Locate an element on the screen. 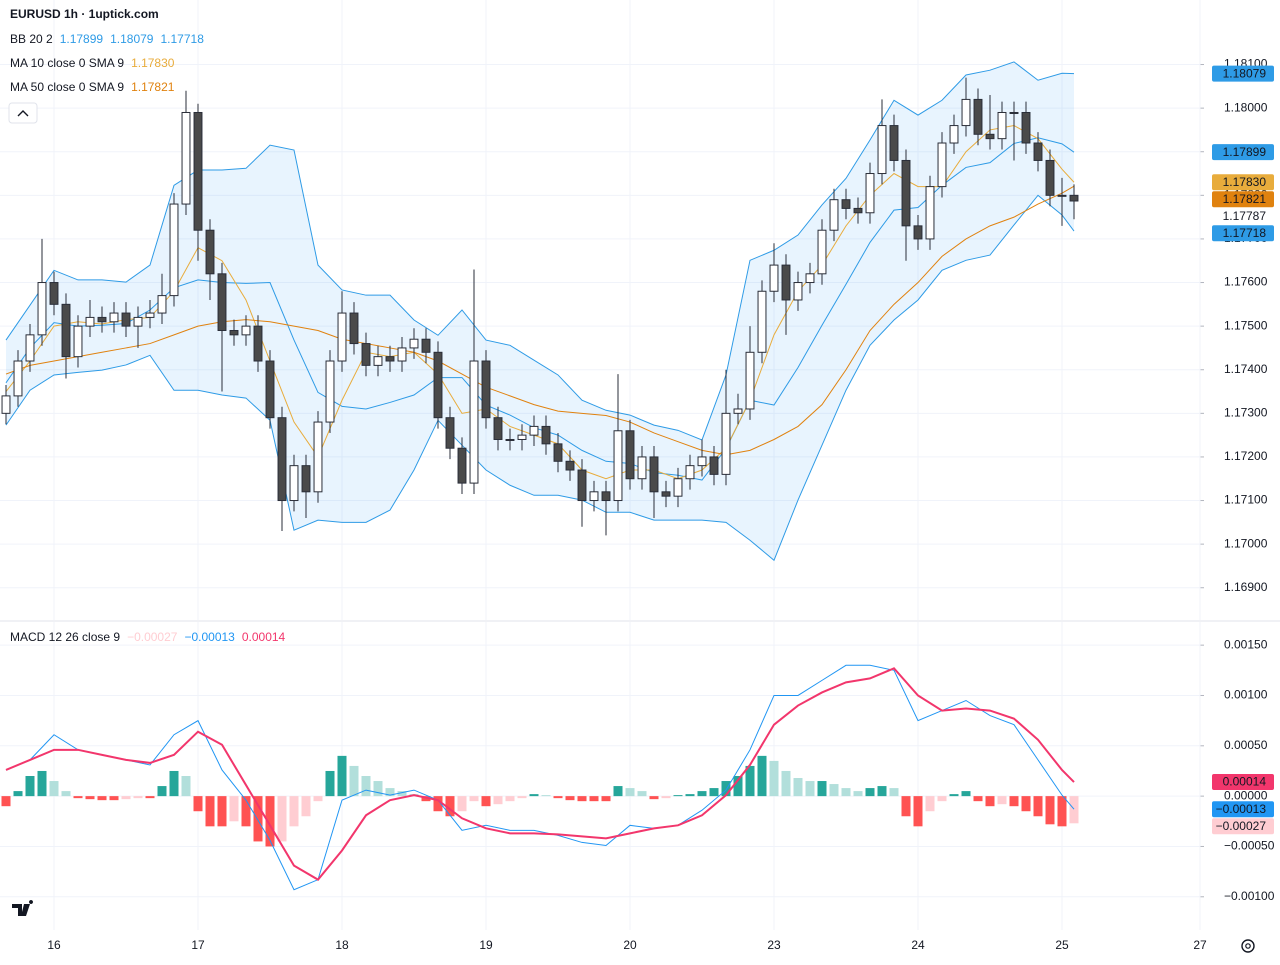 This screenshot has width=1280, height=965. legend-value: −0.00013 is located at coordinates (209, 637).